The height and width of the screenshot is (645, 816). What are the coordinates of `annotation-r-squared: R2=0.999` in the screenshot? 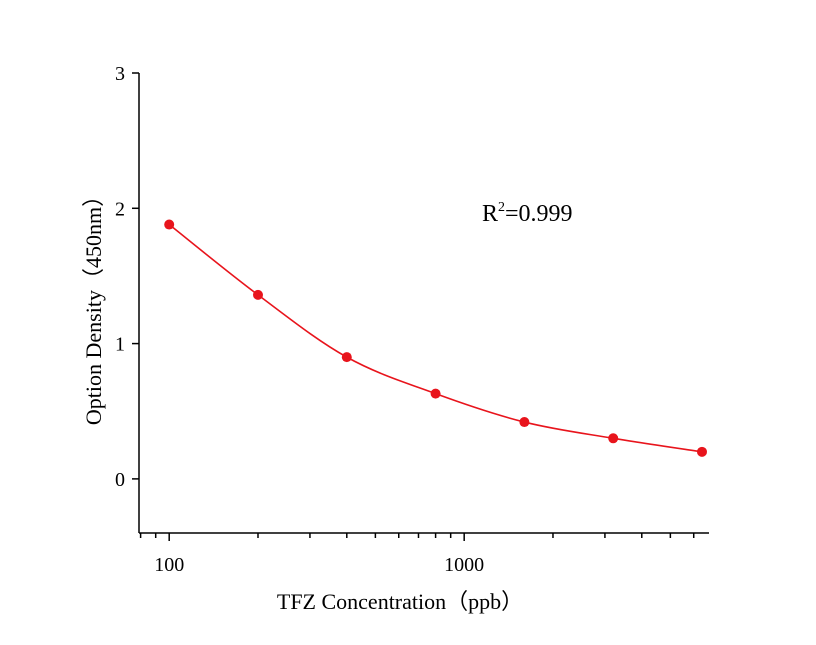 It's located at (527, 213).